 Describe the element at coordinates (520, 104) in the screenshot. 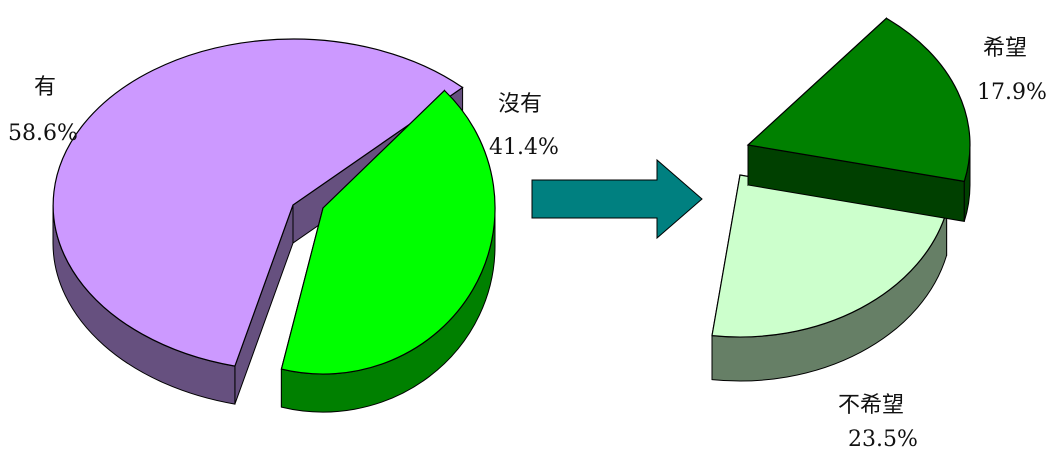

I see `slice-label-not-have: 沒有` at that location.